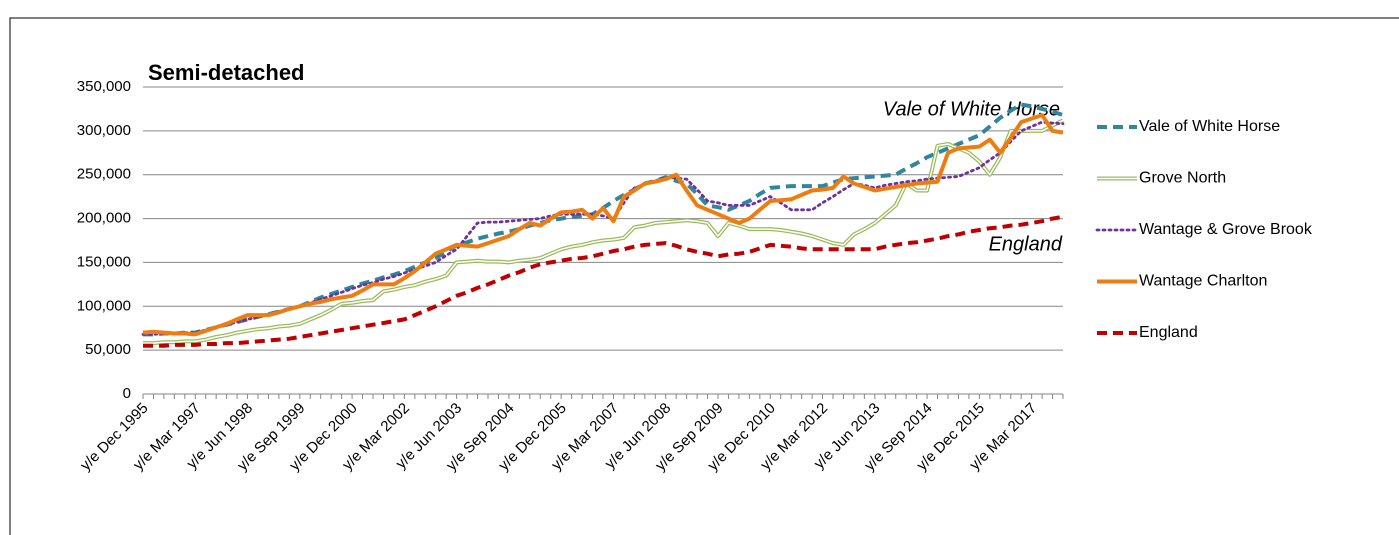 This screenshot has height=535, width=1399. What do you see at coordinates (104, 86) in the screenshot?
I see `y-tick-label: 350,000` at bounding box center [104, 86].